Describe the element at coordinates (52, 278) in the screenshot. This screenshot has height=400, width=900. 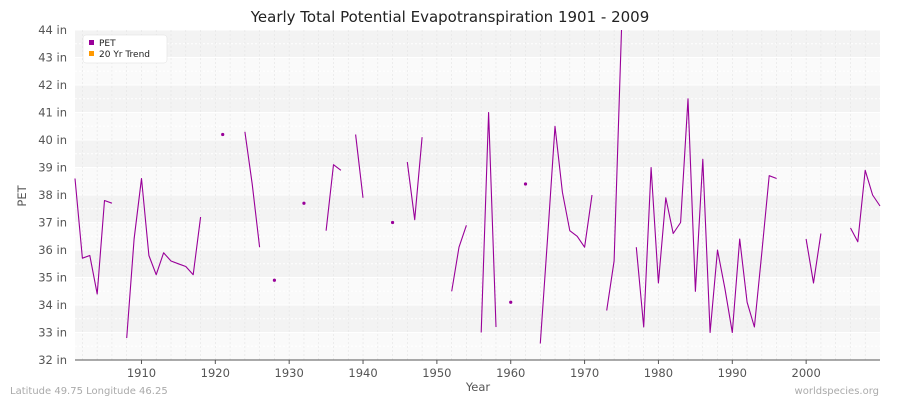
I see `y-tick-label: 35 in` at that location.